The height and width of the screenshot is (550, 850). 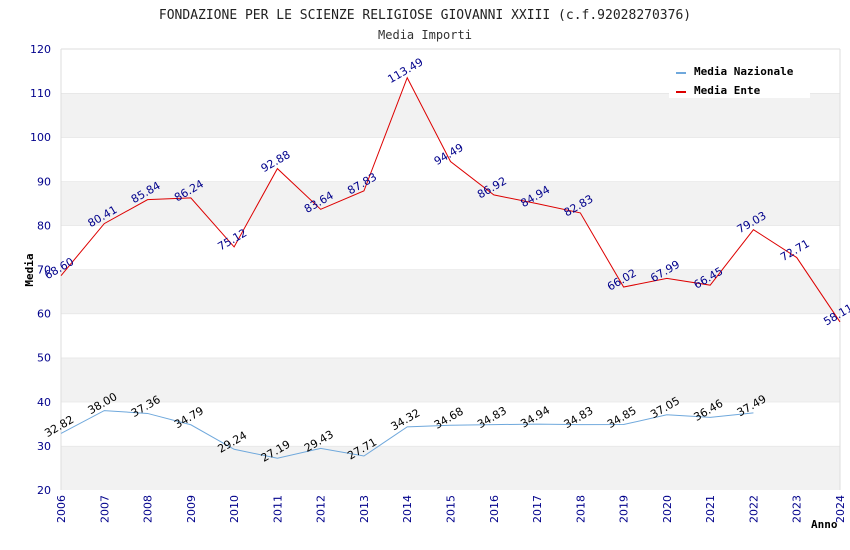 What do you see at coordinates (44, 225) in the screenshot?
I see `y-tick-label: 80` at bounding box center [44, 225].